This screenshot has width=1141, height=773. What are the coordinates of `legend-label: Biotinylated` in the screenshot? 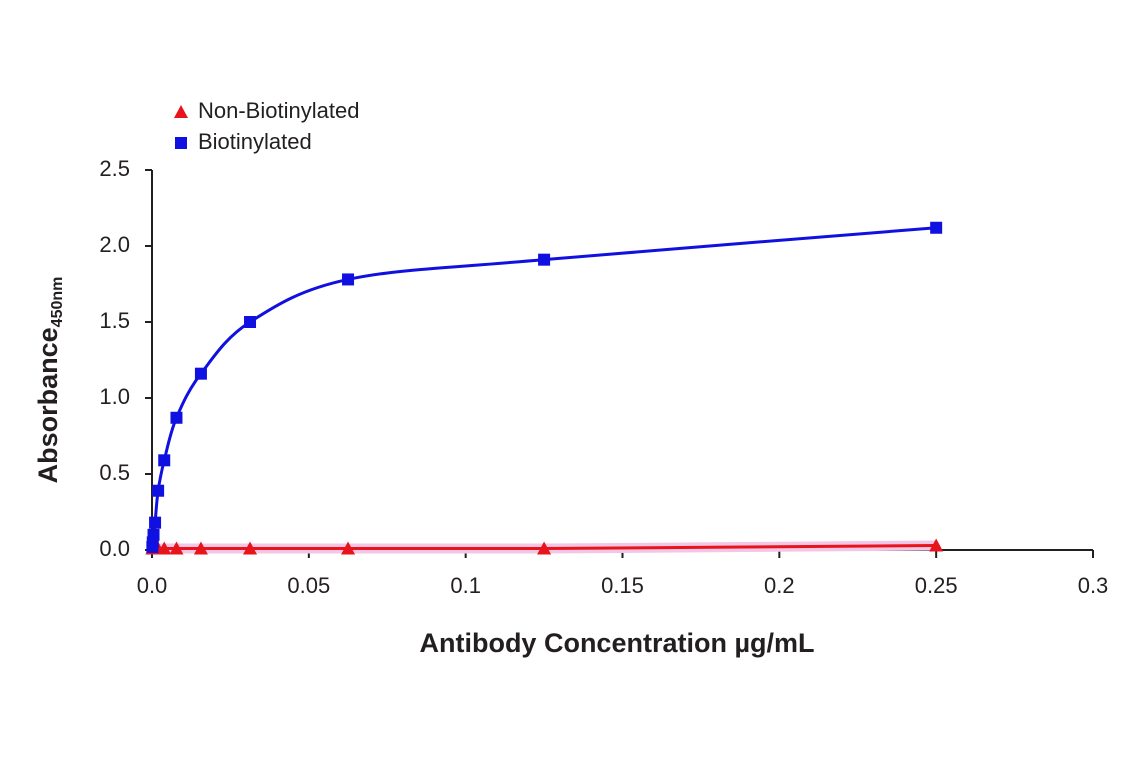 It's located at (255, 141).